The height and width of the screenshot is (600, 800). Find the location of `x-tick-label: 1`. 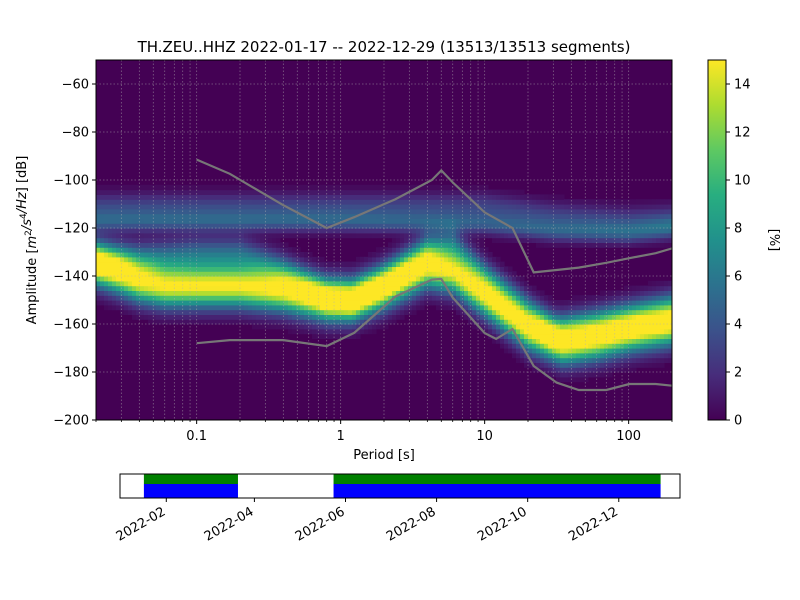

x-tick-label: 1 is located at coordinates (341, 436).